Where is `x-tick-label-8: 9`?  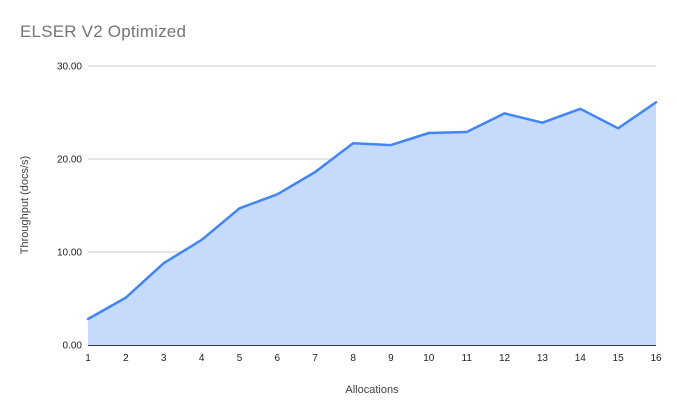 x-tick-label-8: 9 is located at coordinates (391, 358).